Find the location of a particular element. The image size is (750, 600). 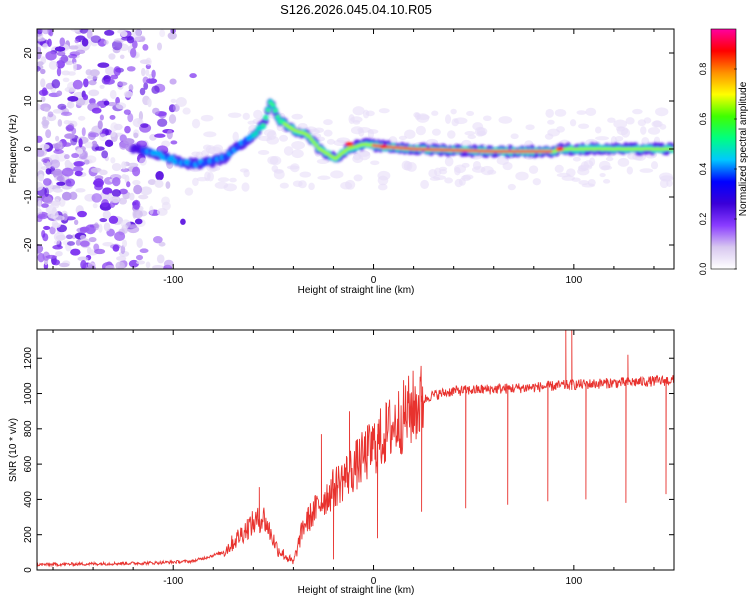

x-tick-label: 100 is located at coordinates (573, 280).